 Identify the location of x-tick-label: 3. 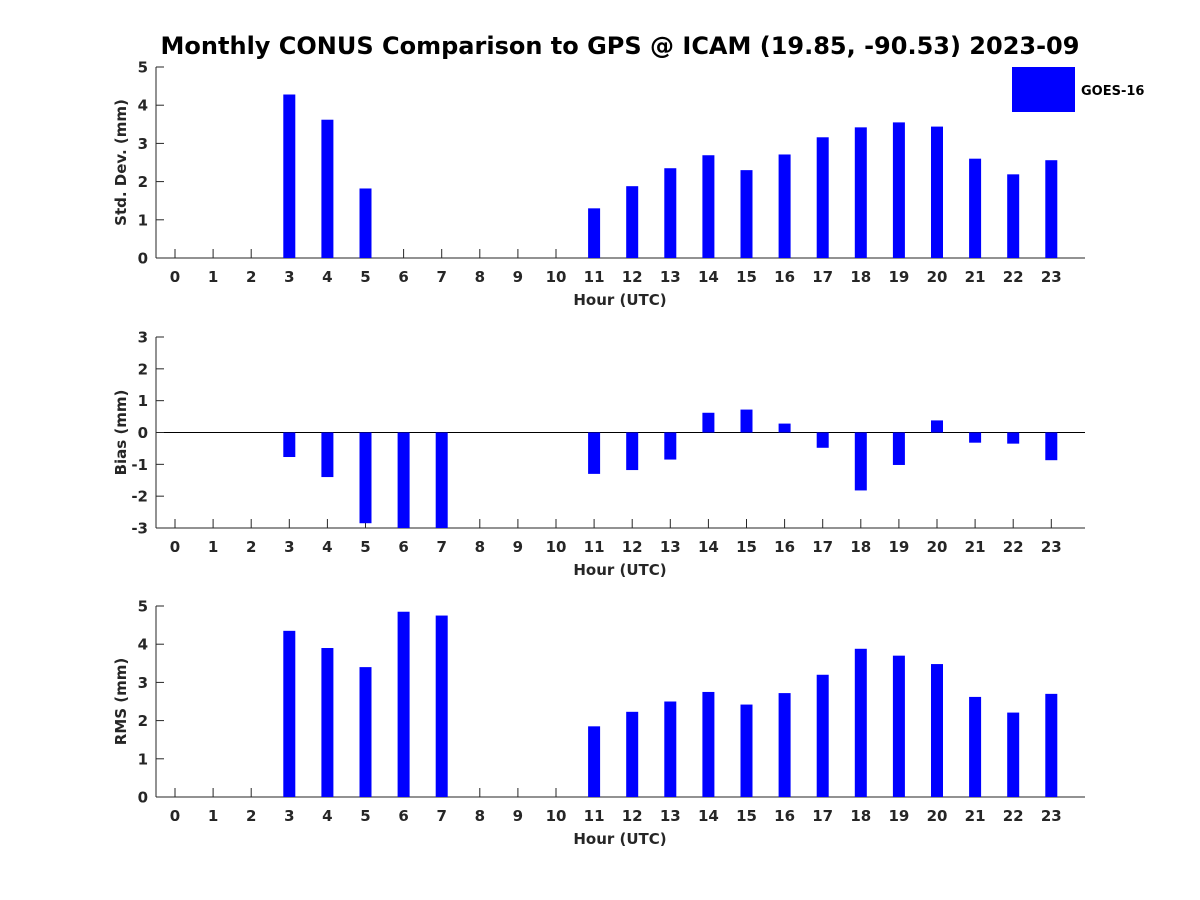
(289, 816).